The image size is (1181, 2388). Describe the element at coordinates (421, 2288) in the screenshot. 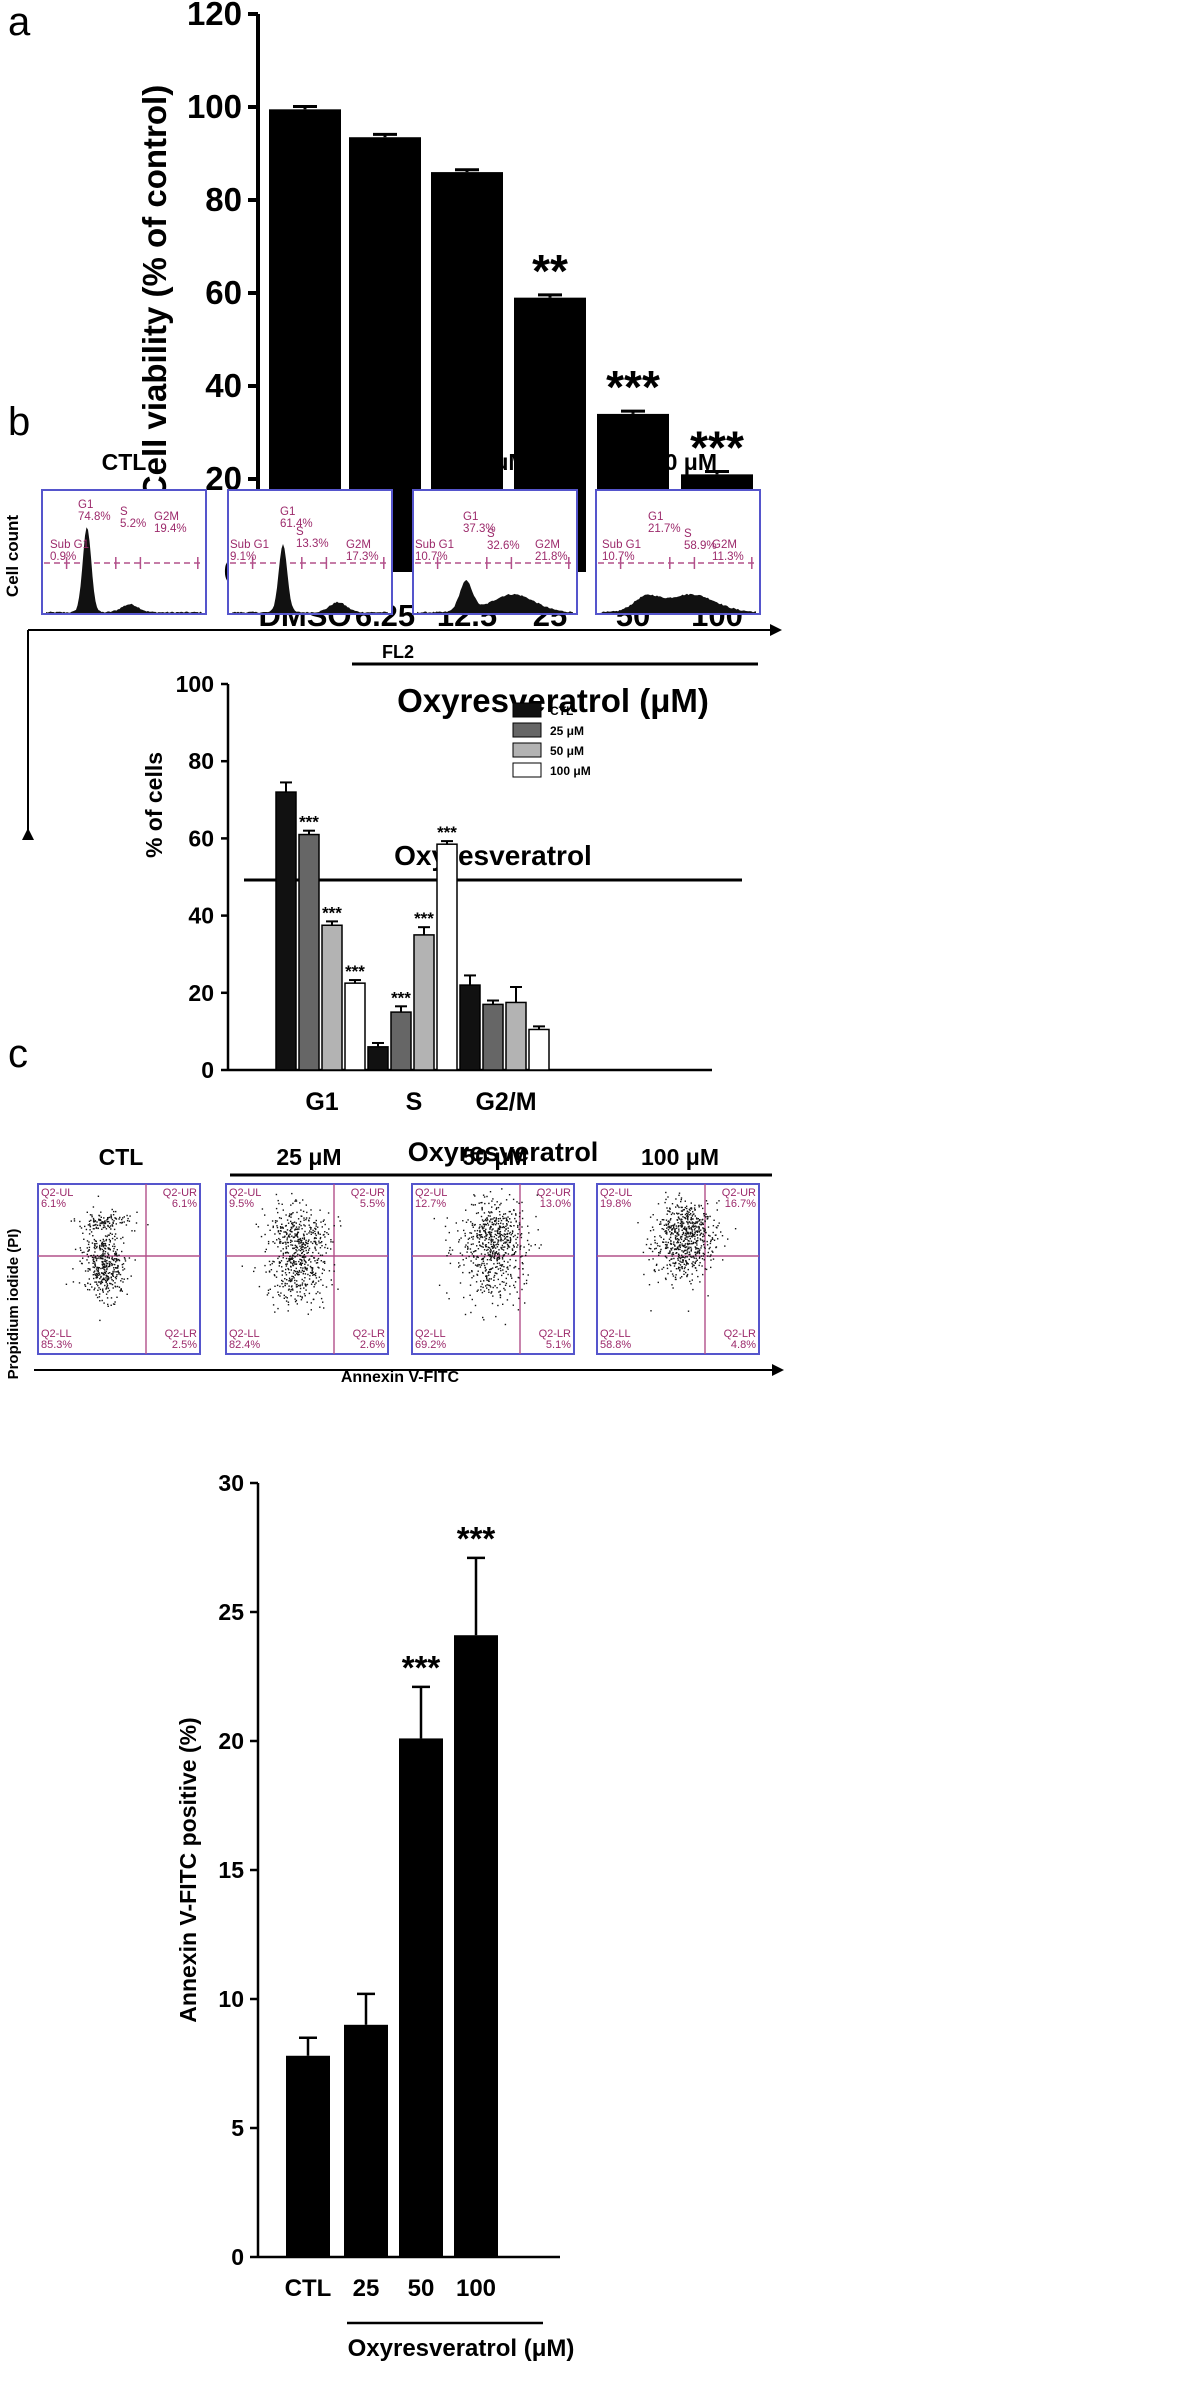

I see `panel-c-bar-x-tick-label: 50` at that location.